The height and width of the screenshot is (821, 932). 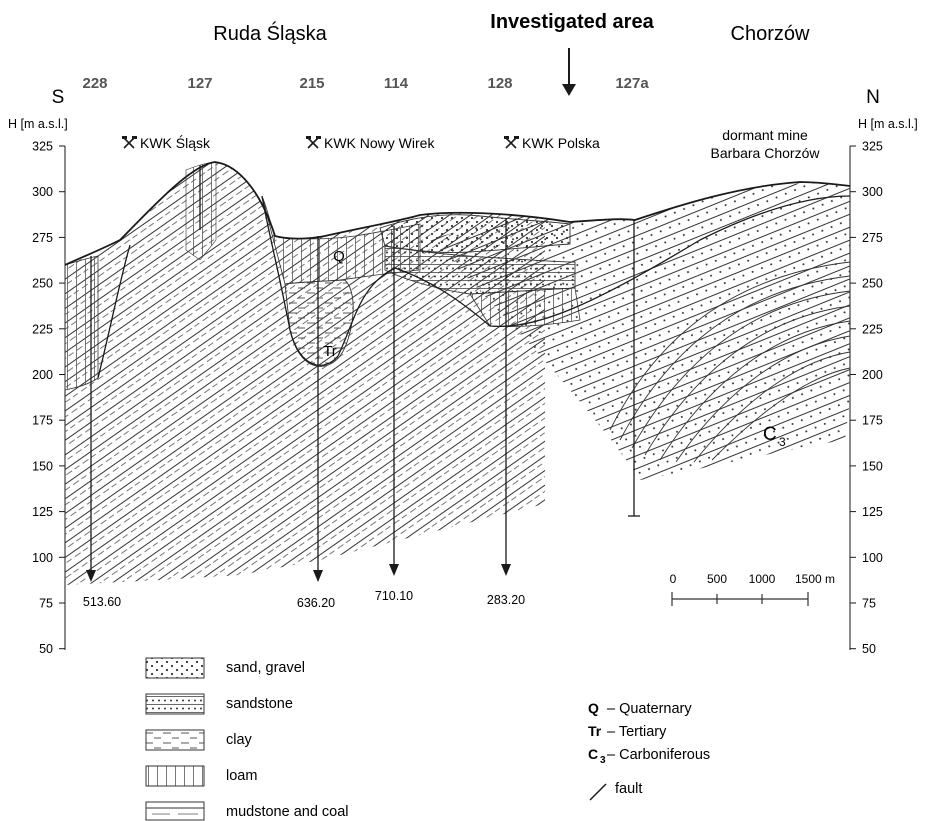 What do you see at coordinates (873, 97) in the screenshot?
I see `direction-north: N` at bounding box center [873, 97].